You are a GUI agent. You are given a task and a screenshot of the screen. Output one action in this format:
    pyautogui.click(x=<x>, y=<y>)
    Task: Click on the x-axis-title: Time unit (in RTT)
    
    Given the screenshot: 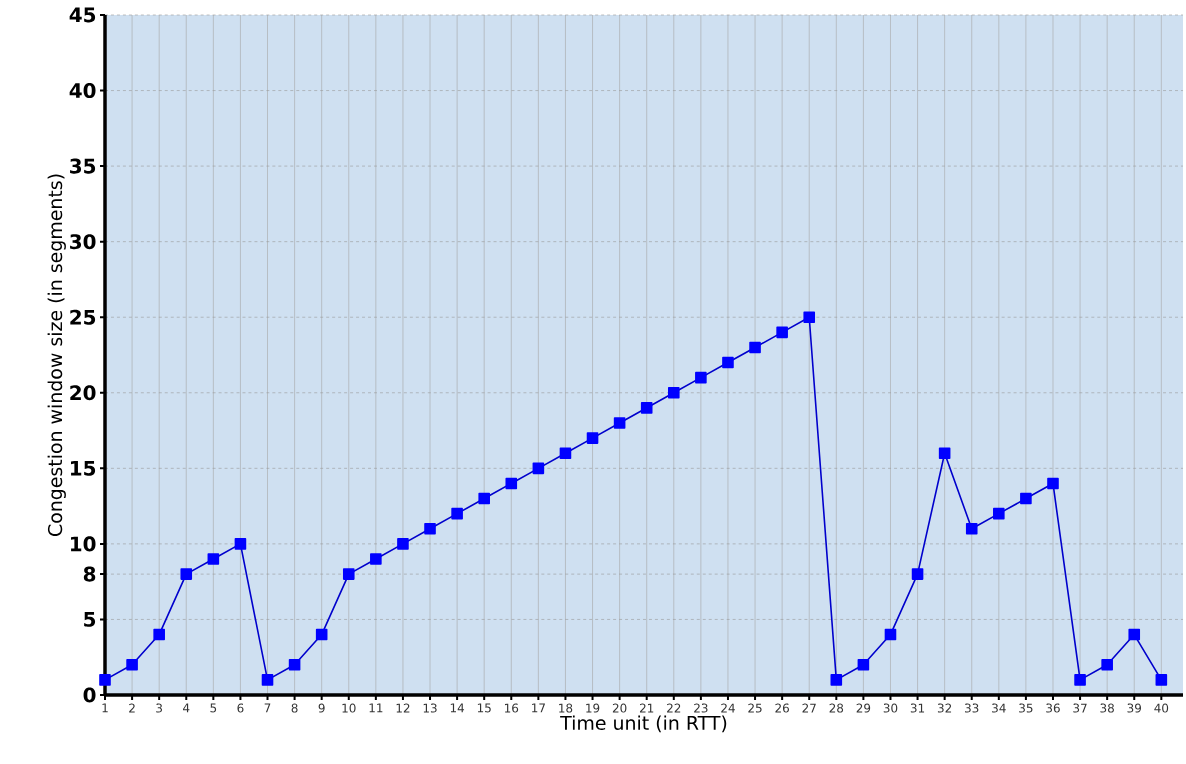 What is the action you would take?
    pyautogui.click(x=643, y=724)
    